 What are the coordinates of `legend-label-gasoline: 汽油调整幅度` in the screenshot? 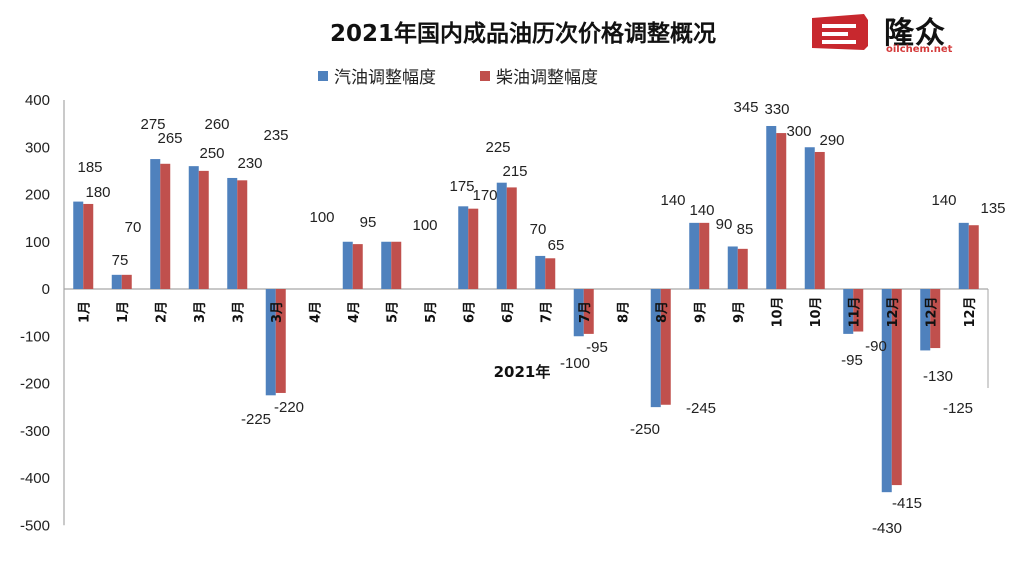 It's located at (385, 78).